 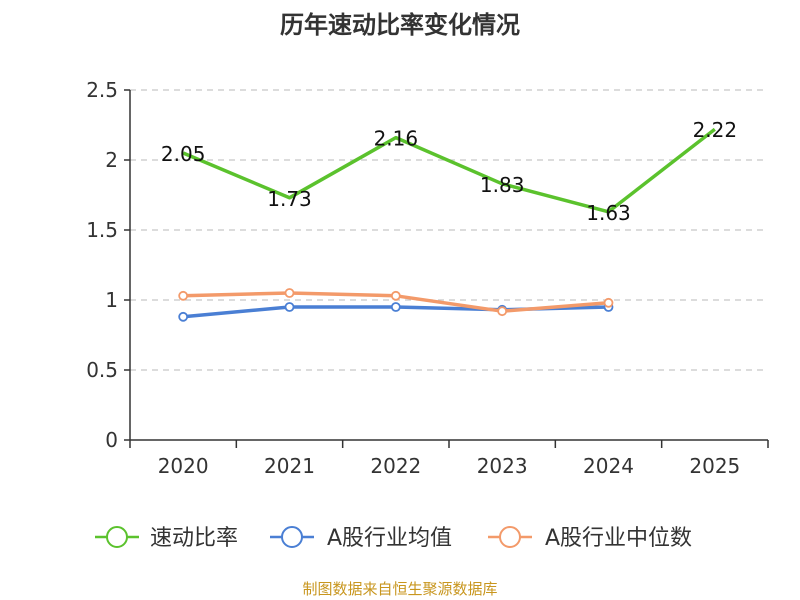 I want to click on legend: 速动比率 A股行业均值 A股行业中位数, so click(x=393, y=538).